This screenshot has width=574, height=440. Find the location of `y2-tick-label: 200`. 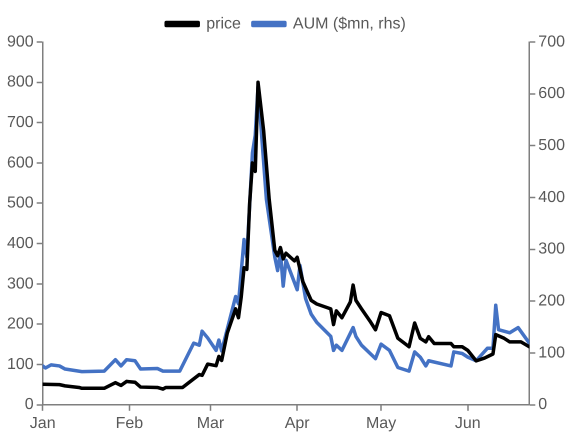

y2-tick-label: 200 is located at coordinates (552, 301).